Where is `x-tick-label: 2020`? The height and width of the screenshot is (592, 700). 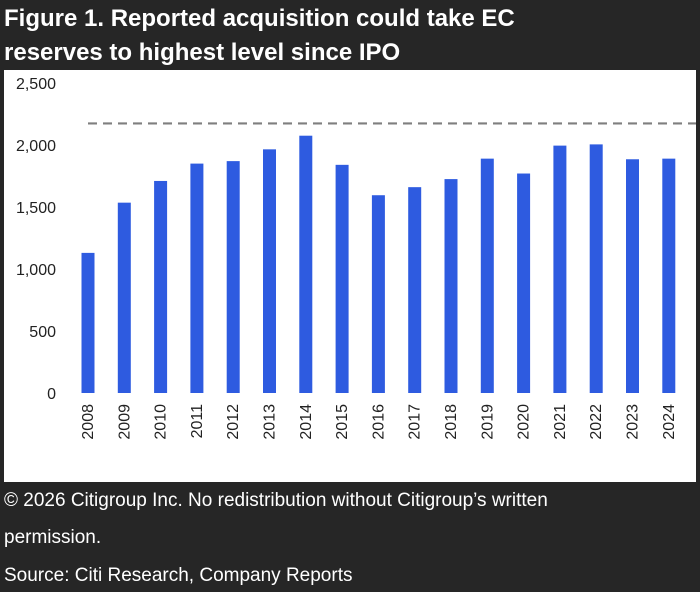 x-tick-label: 2020 is located at coordinates (524, 422).